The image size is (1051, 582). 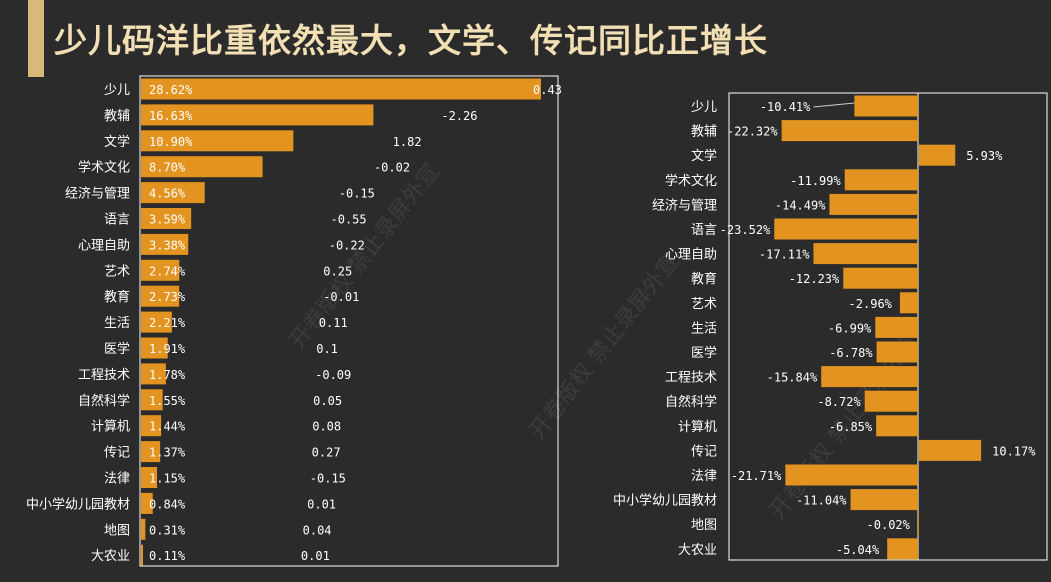 What do you see at coordinates (36, 38) in the screenshot?
I see `title-accent-bar` at bounding box center [36, 38].